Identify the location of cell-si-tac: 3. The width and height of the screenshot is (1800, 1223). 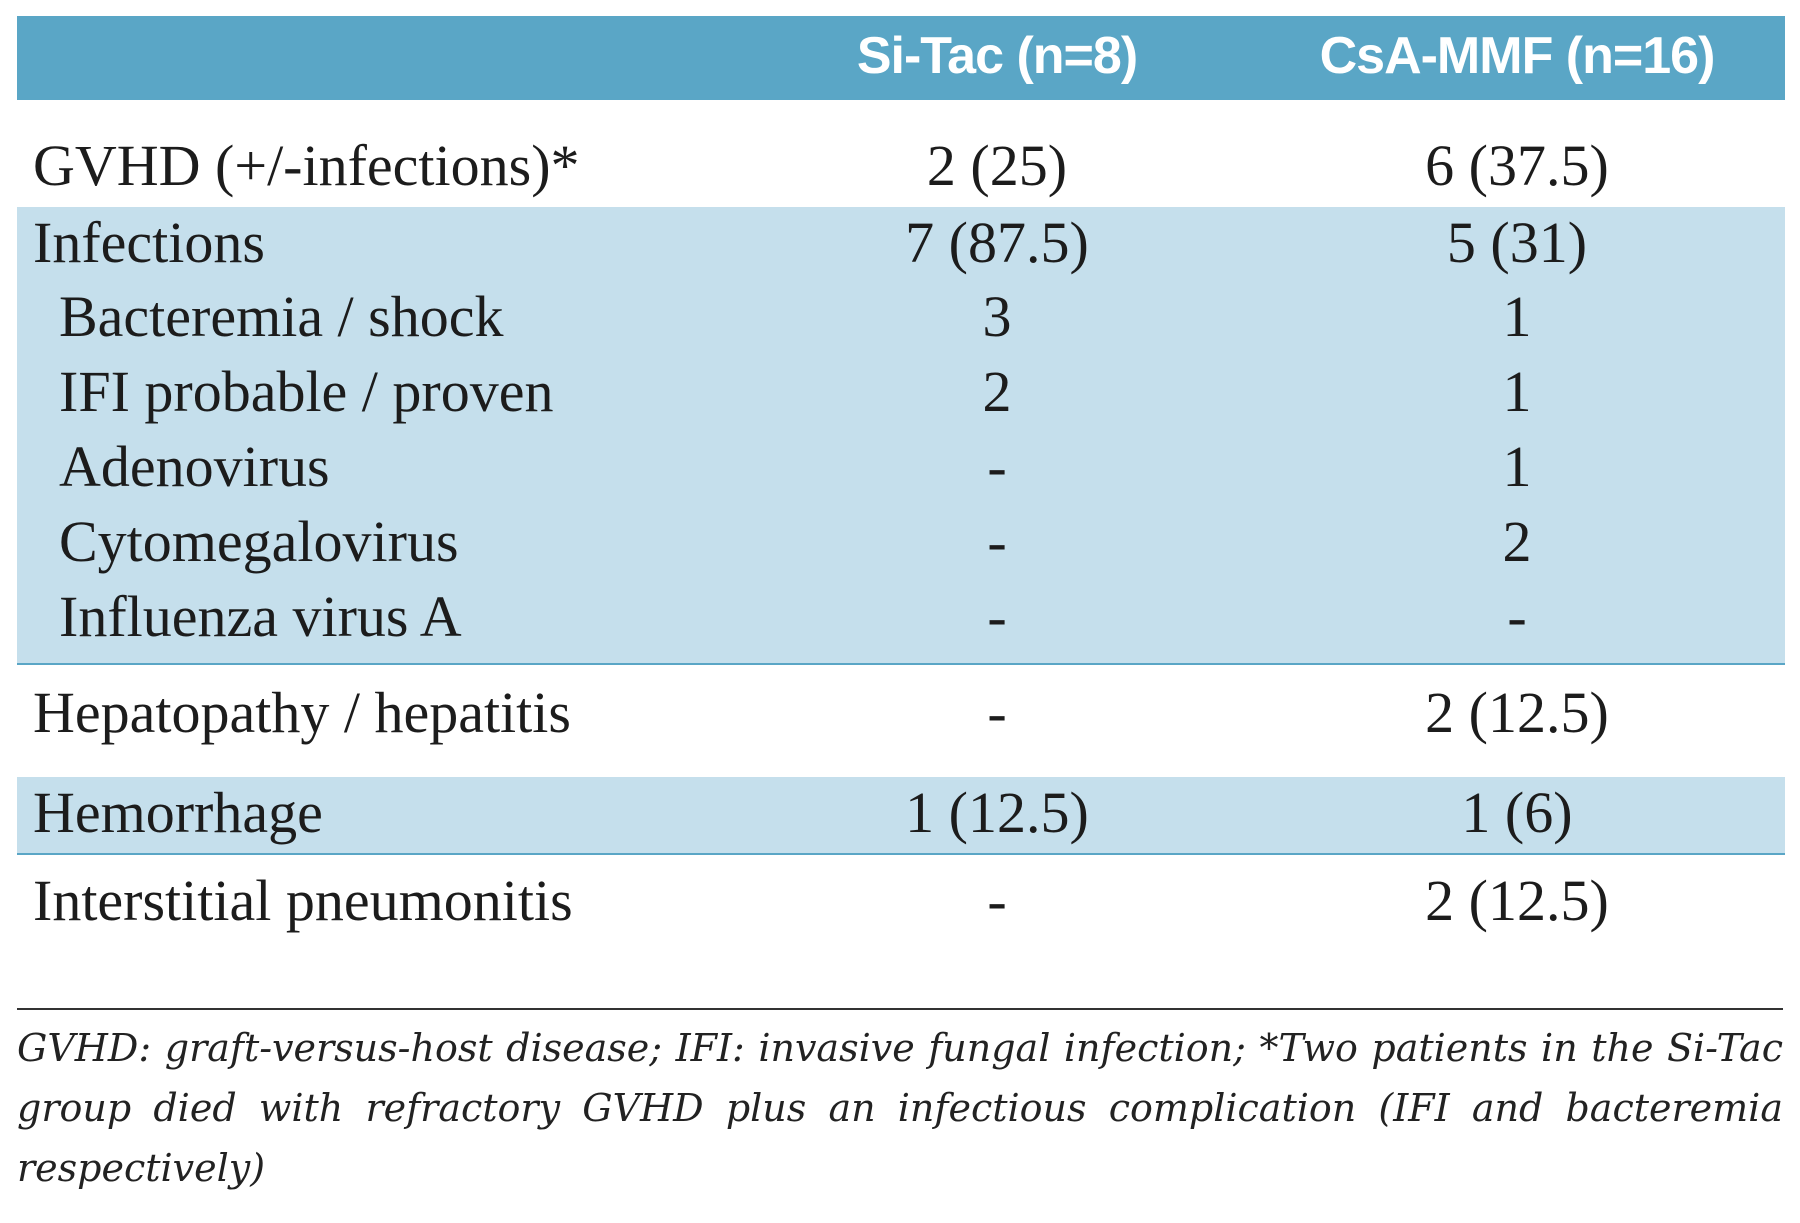
(997, 316).